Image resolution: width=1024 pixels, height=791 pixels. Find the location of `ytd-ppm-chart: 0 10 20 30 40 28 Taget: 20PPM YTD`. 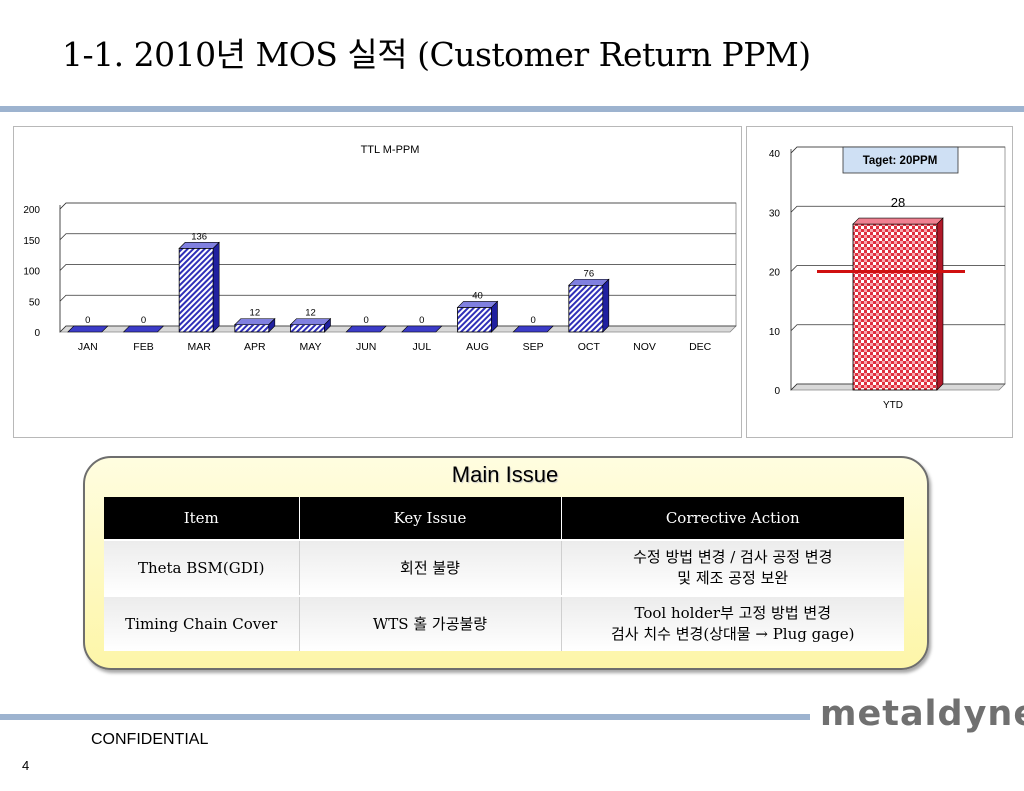

ytd-ppm-chart: 0 10 20 30 40 28 Taget: 20PPM YTD is located at coordinates (887, 278).